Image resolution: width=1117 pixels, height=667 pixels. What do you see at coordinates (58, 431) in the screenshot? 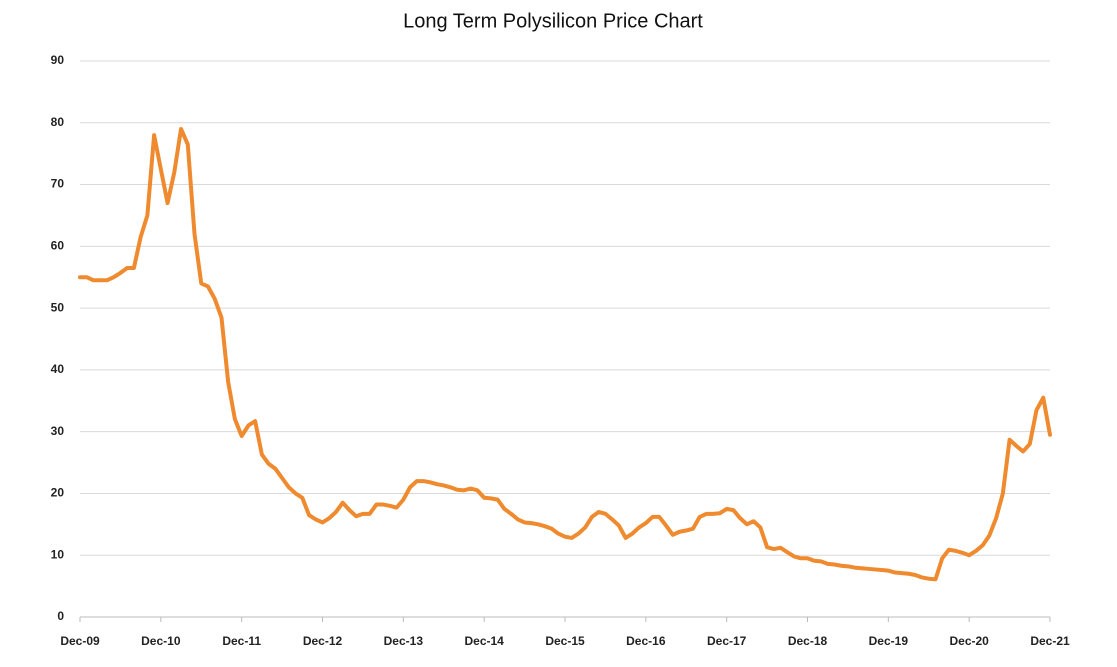
I see `y-tick-label: 30` at bounding box center [58, 431].